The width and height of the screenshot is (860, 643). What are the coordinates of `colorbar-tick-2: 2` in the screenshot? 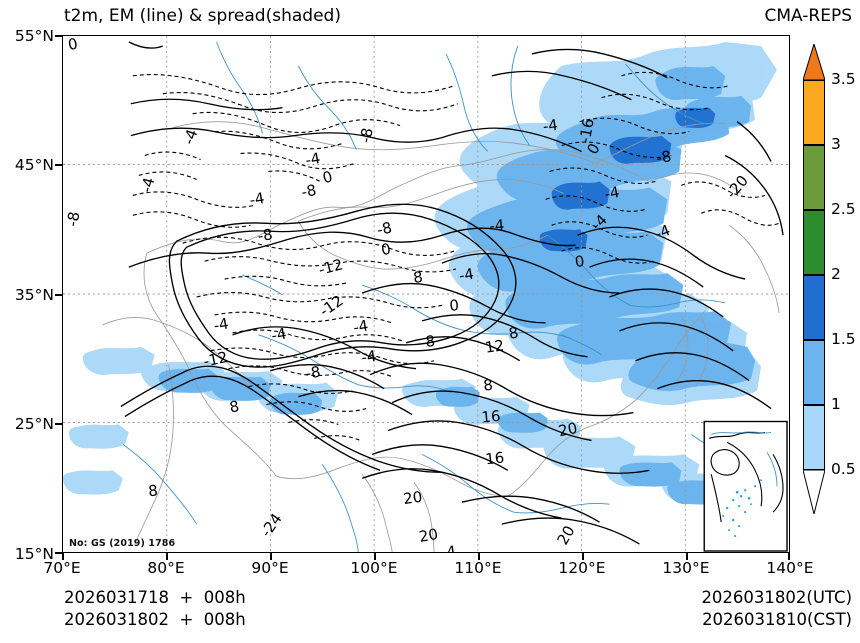 It's located at (836, 274).